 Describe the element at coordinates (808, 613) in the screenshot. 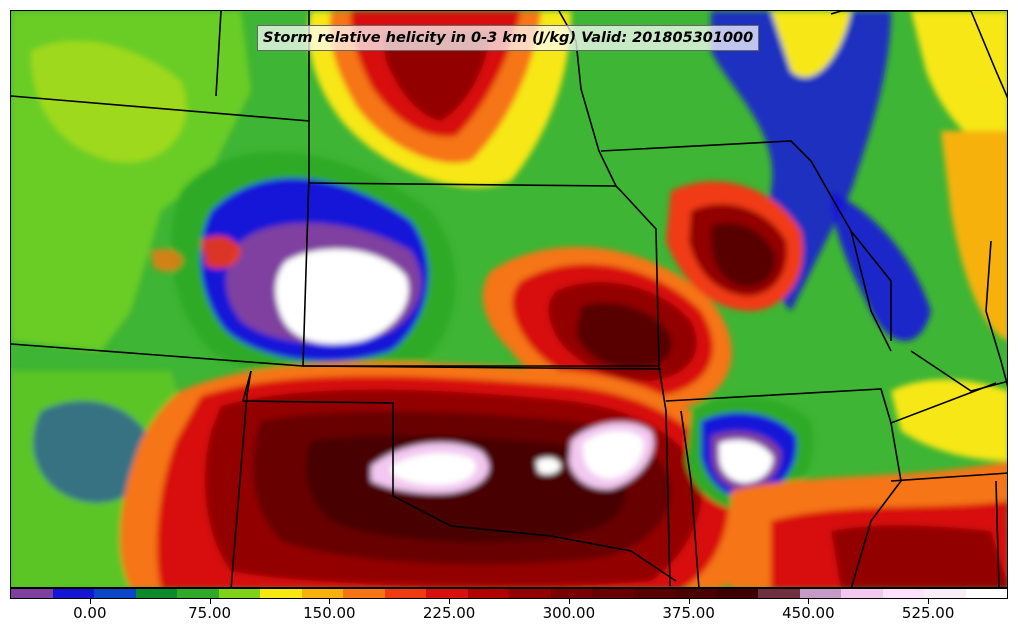

I see `colorbar-tick-label: 450.00` at that location.